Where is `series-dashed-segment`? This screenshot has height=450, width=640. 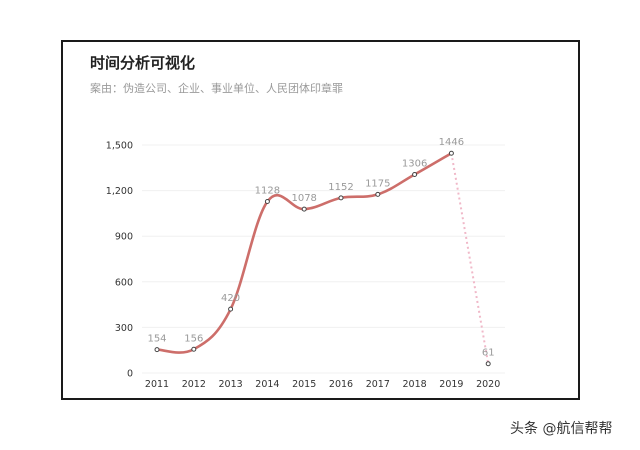 series-dashed-segment is located at coordinates (470, 258).